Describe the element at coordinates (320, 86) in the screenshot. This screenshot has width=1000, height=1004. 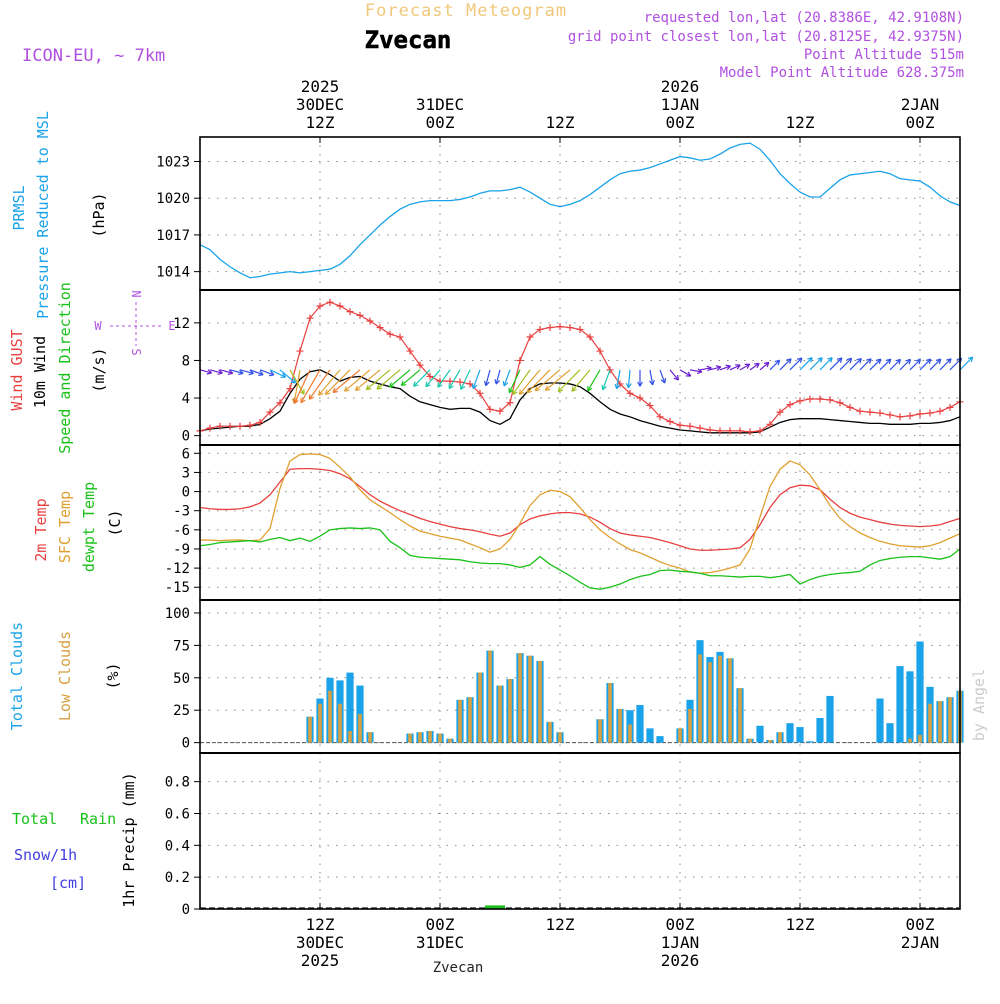
I see `top-time-label: 2025` at that location.